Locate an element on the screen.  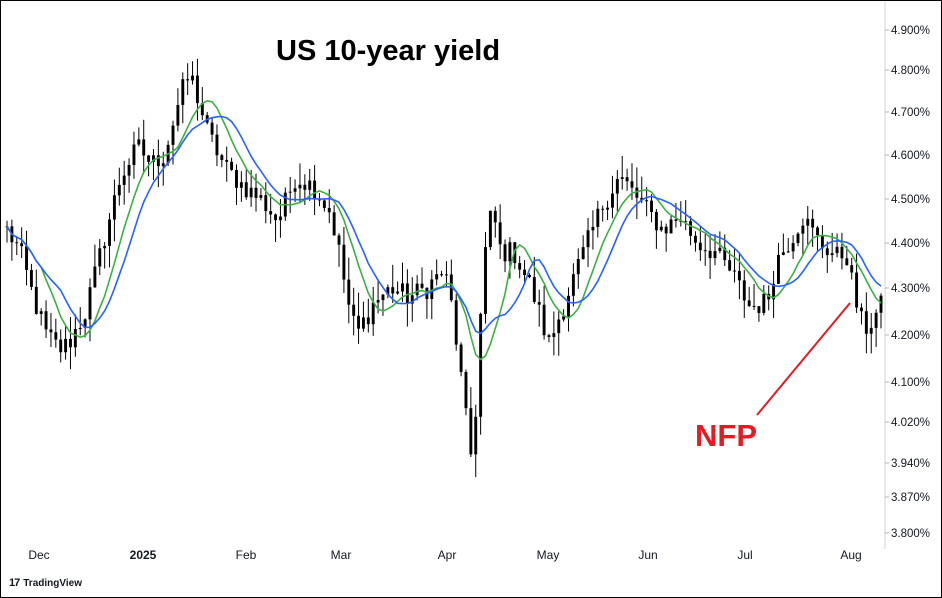
chart-title: US 10-year yield is located at coordinates (388, 51).